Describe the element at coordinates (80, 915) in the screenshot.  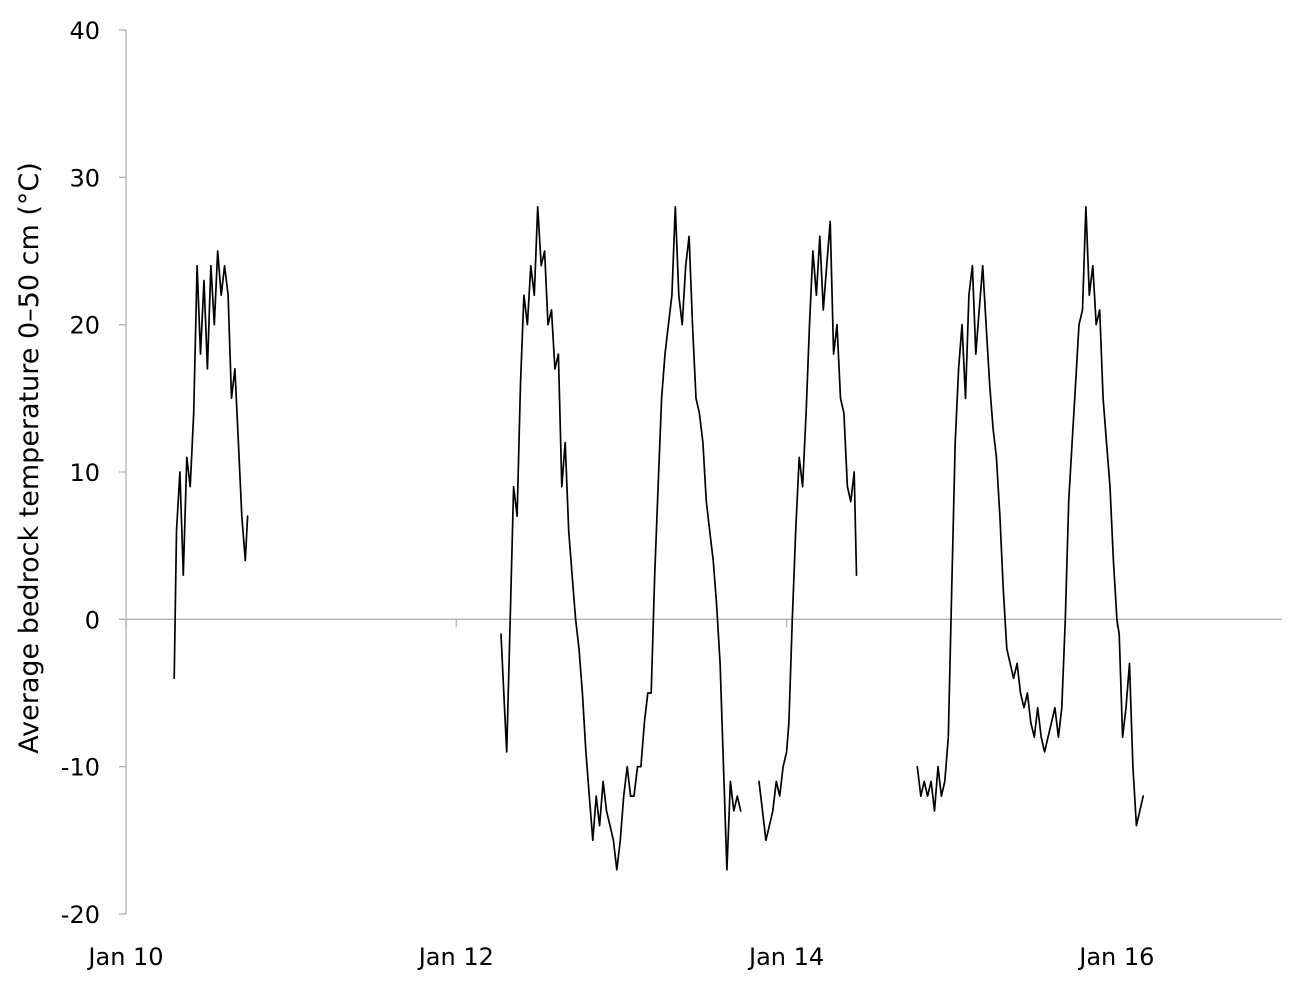
I see `y-tick-label: -20` at that location.